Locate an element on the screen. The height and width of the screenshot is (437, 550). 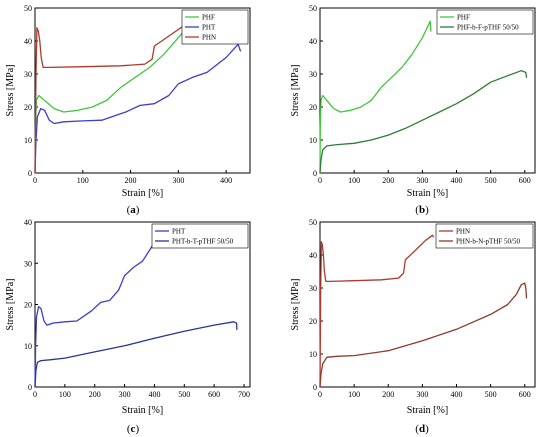
panel-label: (c) is located at coordinates (133, 429).